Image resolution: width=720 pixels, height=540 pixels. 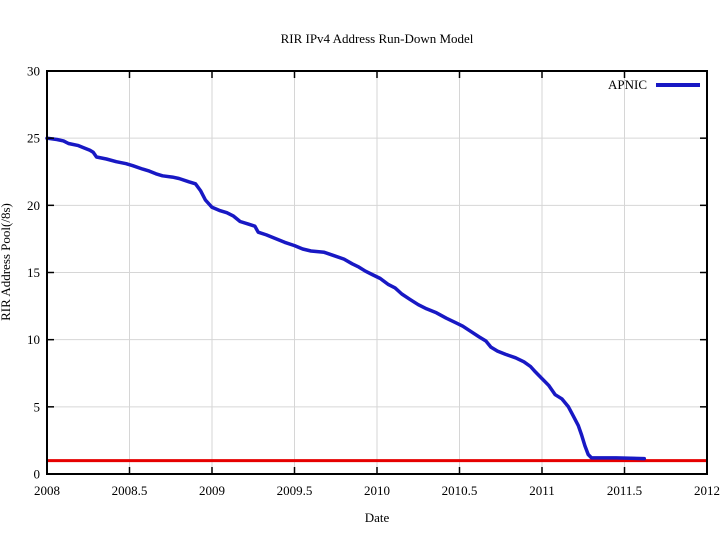 I want to click on legend-series-label: APNIC, so click(x=627, y=84).